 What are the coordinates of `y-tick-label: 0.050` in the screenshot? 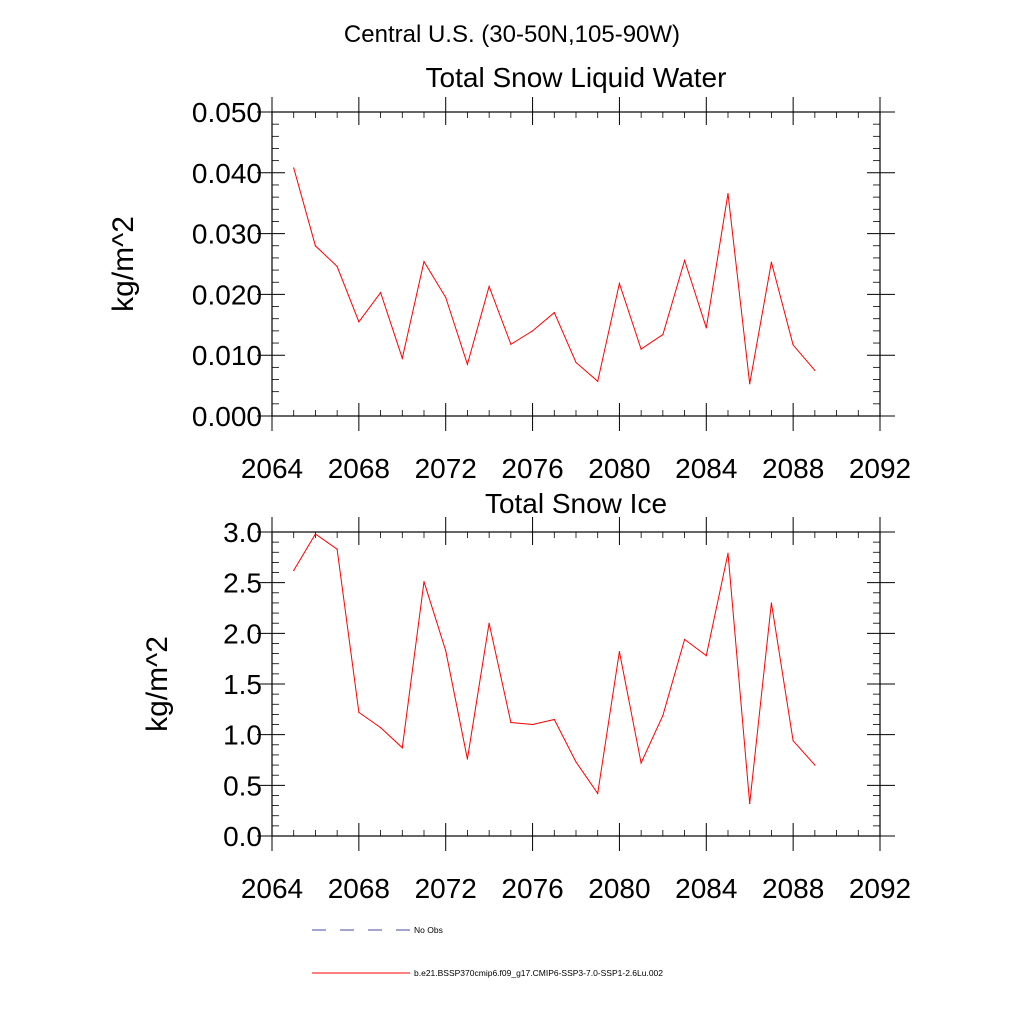 It's located at (227, 112).